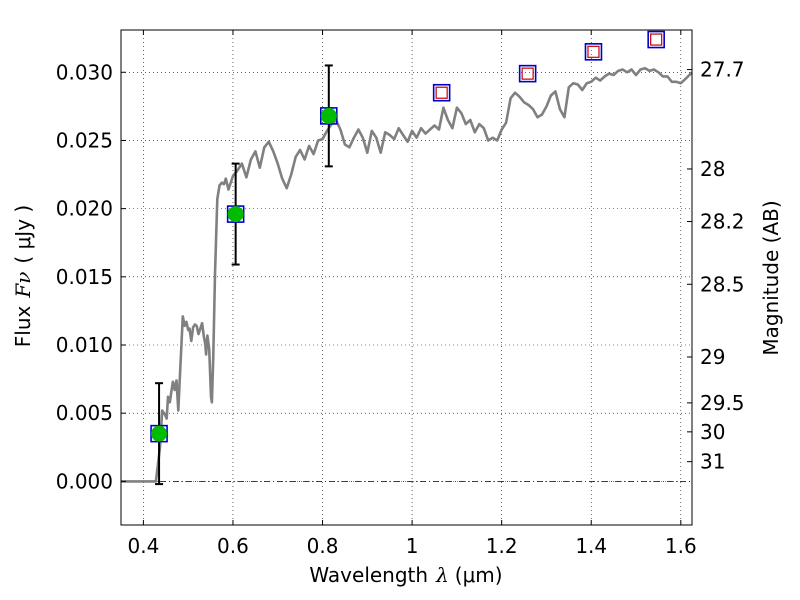  Describe the element at coordinates (712, 357) in the screenshot. I see `magnitude-tick-label: 29` at that location.